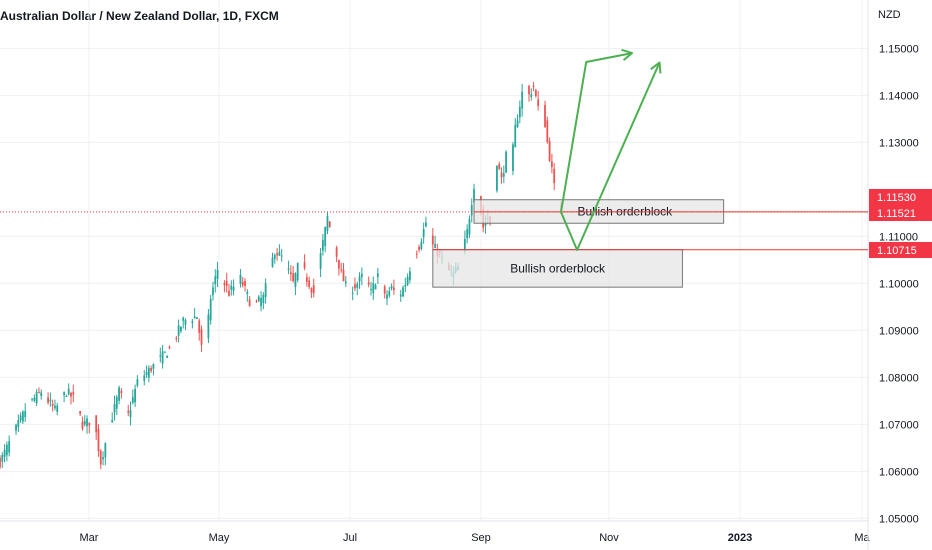 The height and width of the screenshot is (550, 932). What do you see at coordinates (896, 214) in the screenshot?
I see `price-badge-label: 1.11521` at bounding box center [896, 214].